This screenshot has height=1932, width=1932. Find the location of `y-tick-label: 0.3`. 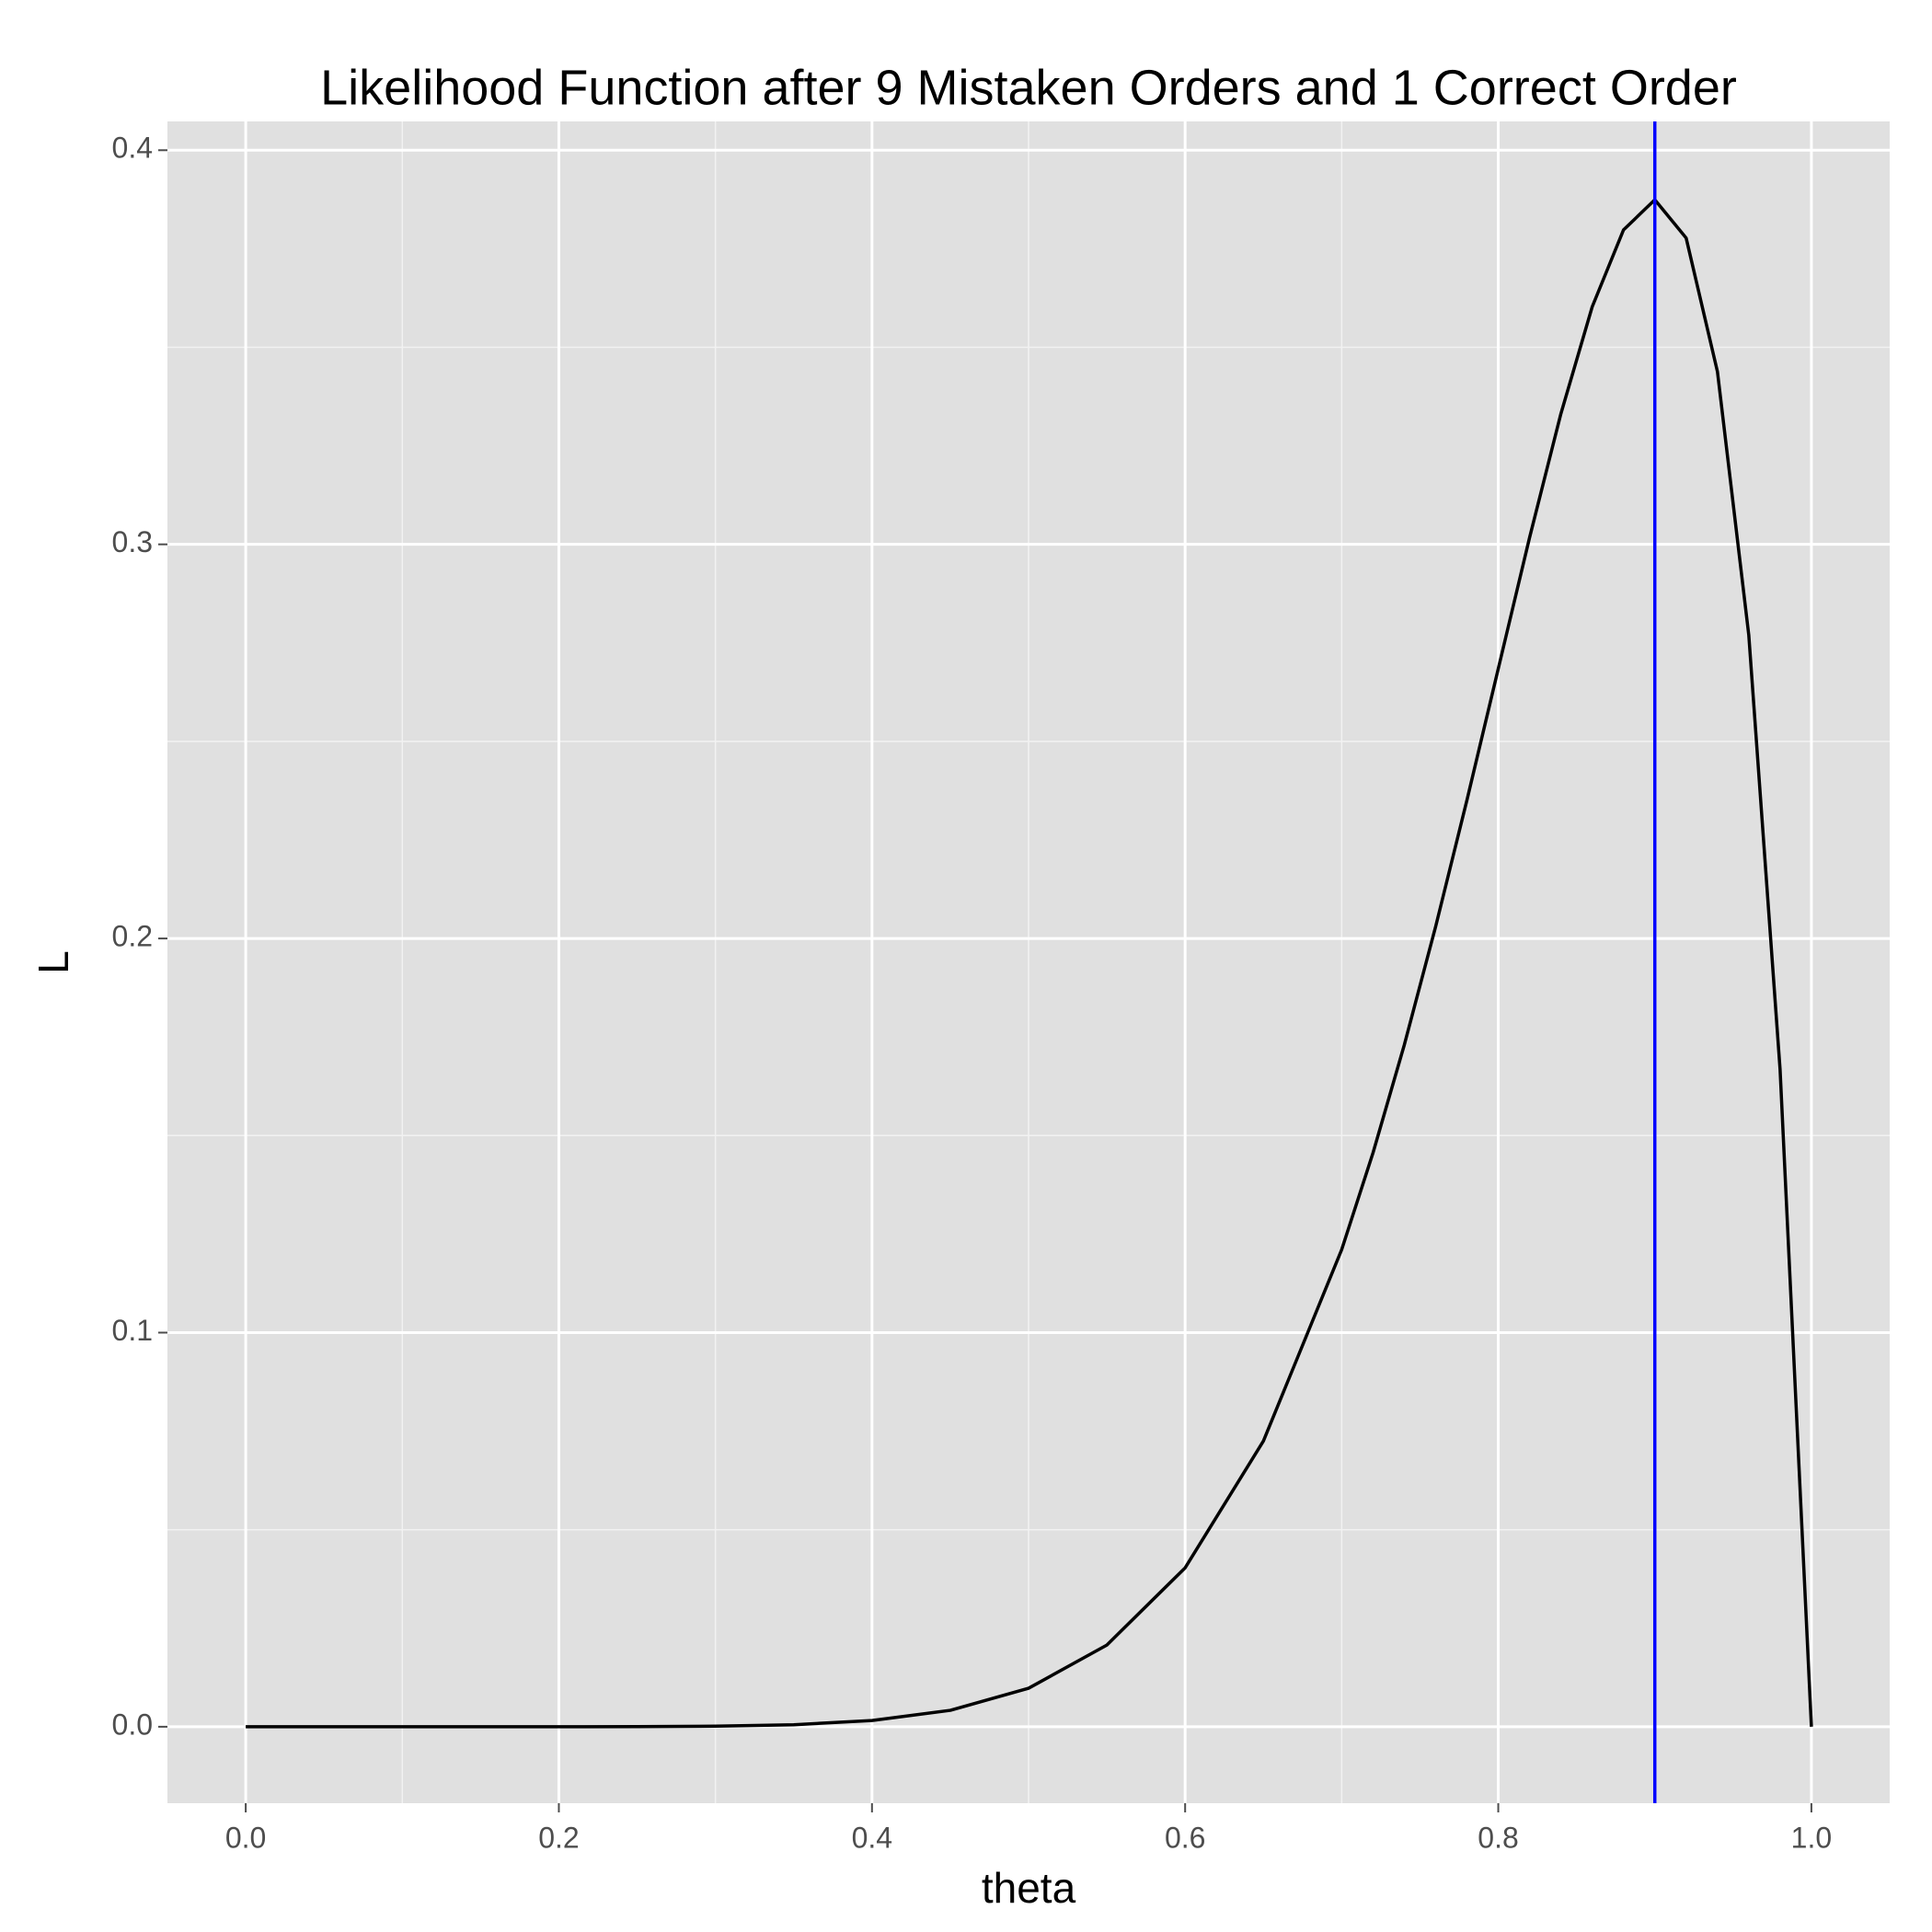

y-tick-label: 0.3 is located at coordinates (132, 541).